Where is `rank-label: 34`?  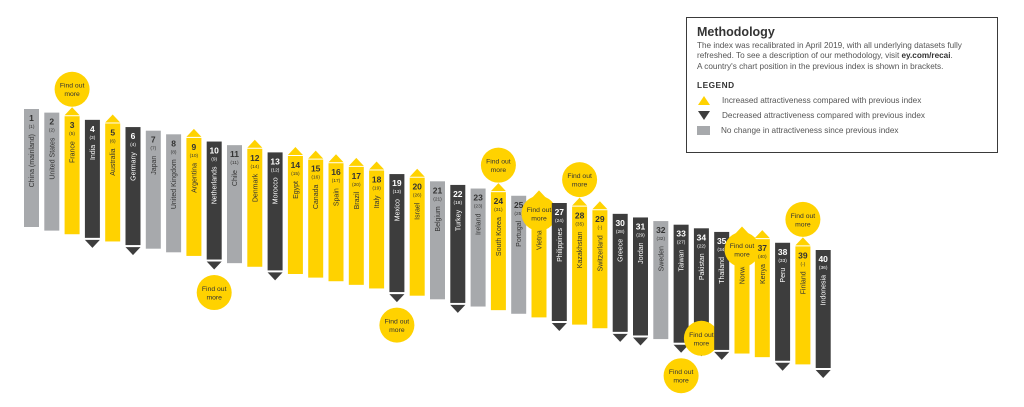
rank-label: 34 is located at coordinates (702, 237).